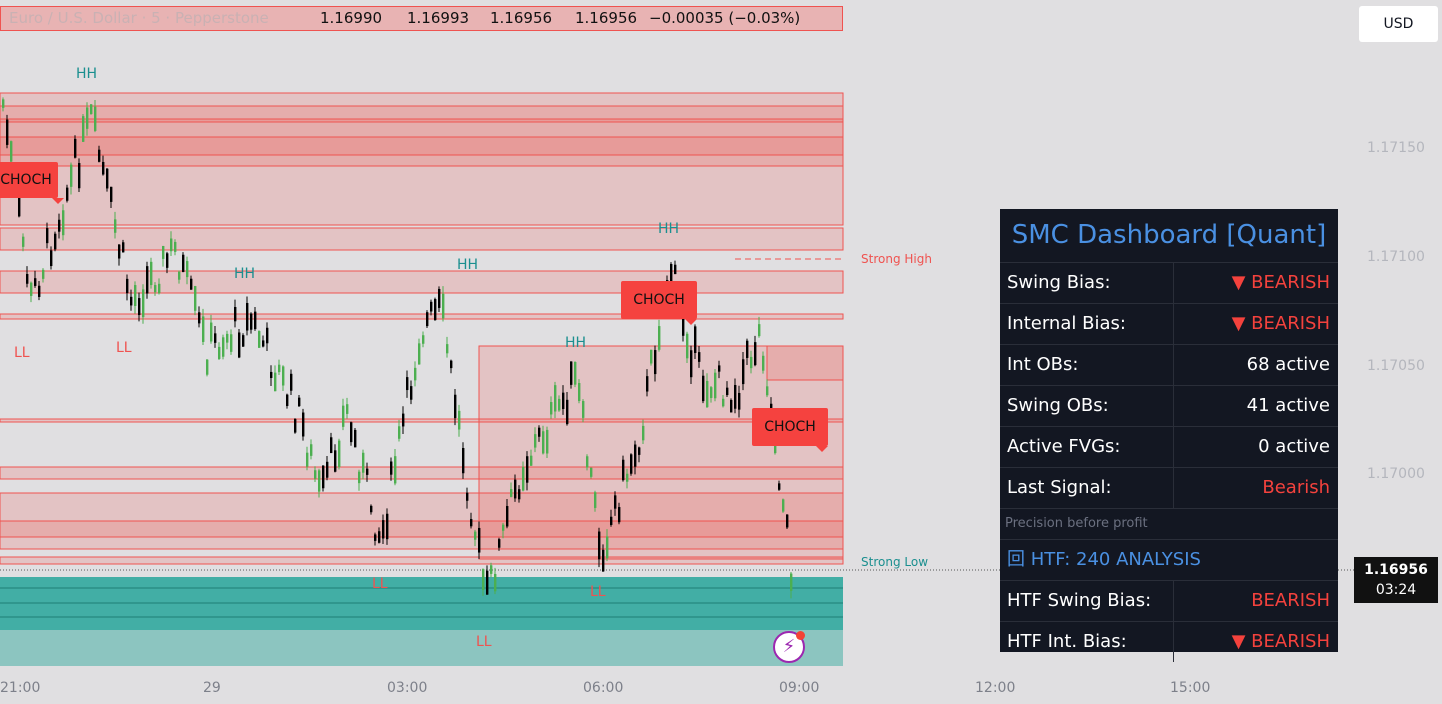 The image size is (1442, 704). I want to click on dashboard-row: HTF Int. Bias: ▼ BEARISH, so click(1169, 642).